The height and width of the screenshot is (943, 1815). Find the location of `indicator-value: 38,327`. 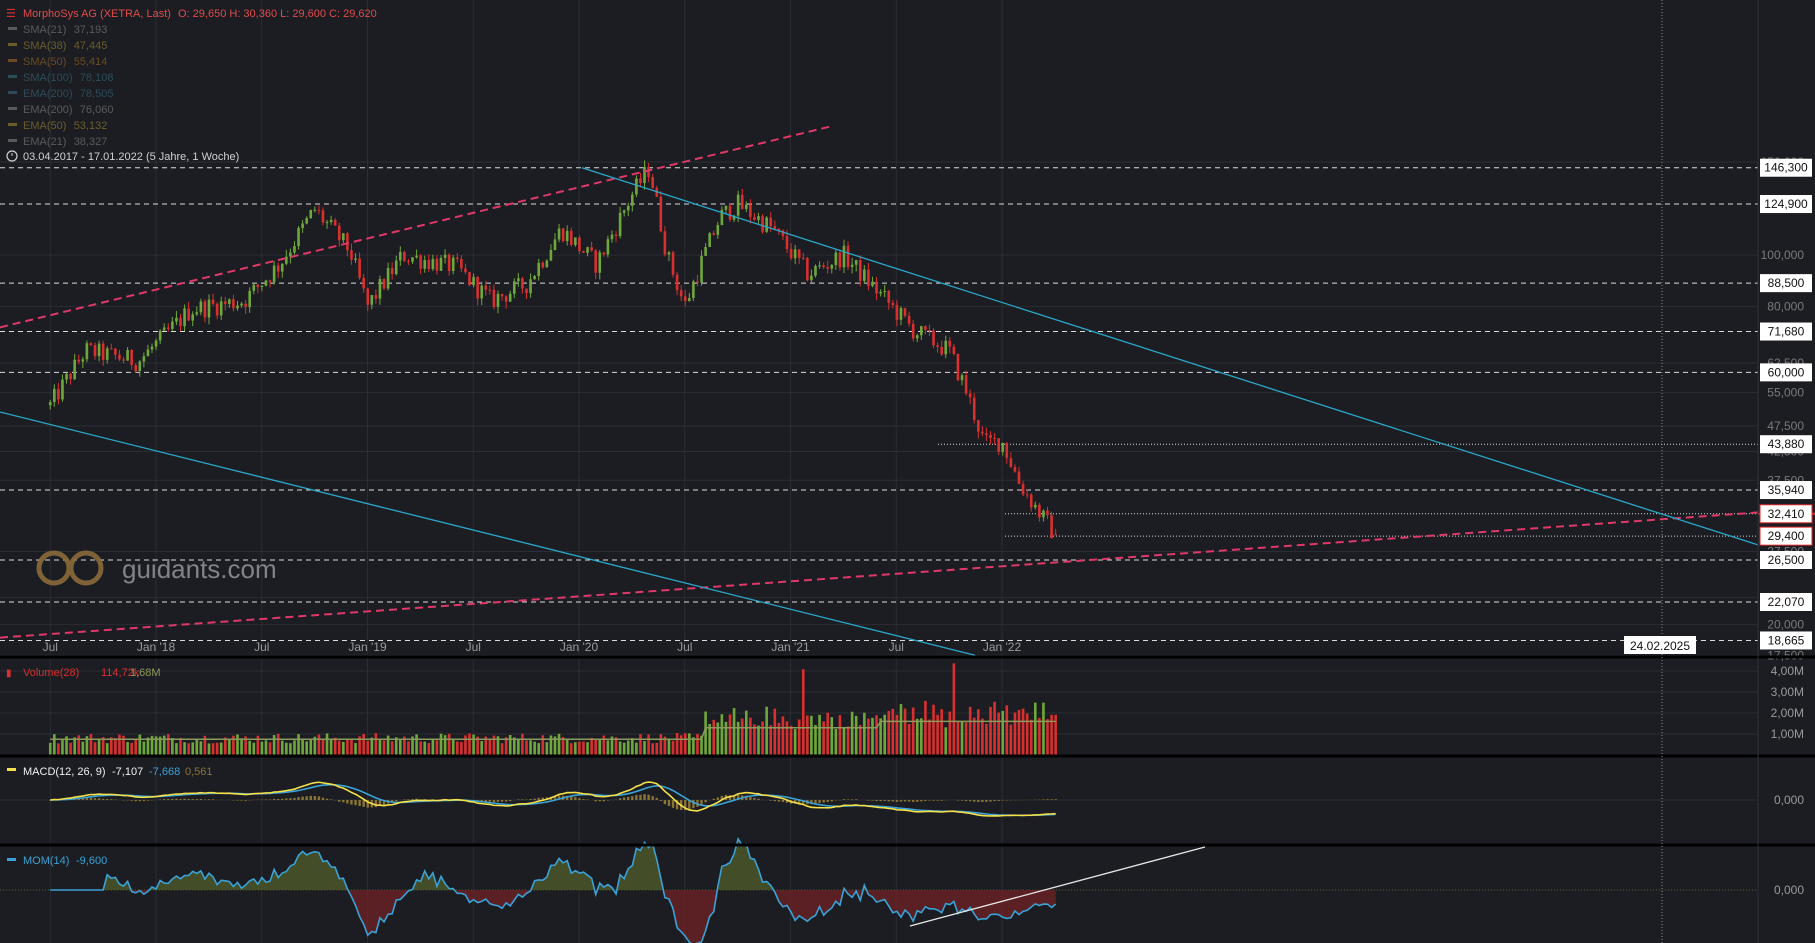

indicator-value: 38,327 is located at coordinates (91, 142).